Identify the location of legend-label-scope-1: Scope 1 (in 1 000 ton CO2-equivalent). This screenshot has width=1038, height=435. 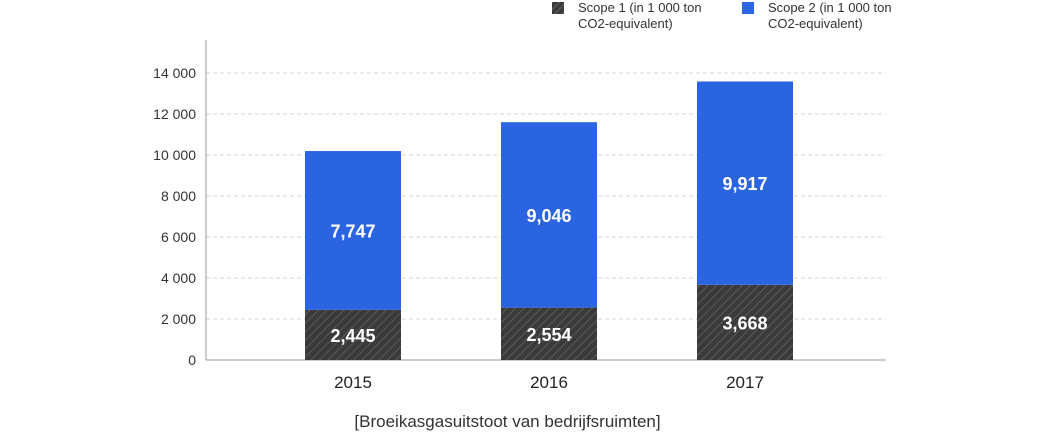
(640, 15).